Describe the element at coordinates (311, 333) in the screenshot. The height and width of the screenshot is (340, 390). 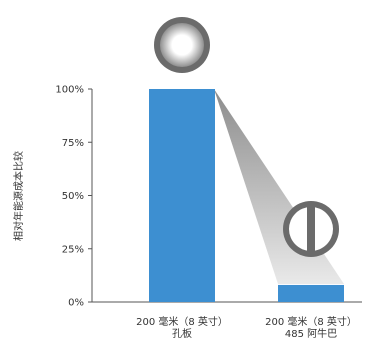
I see `x-category-label-line: 485 阿牛巴` at that location.